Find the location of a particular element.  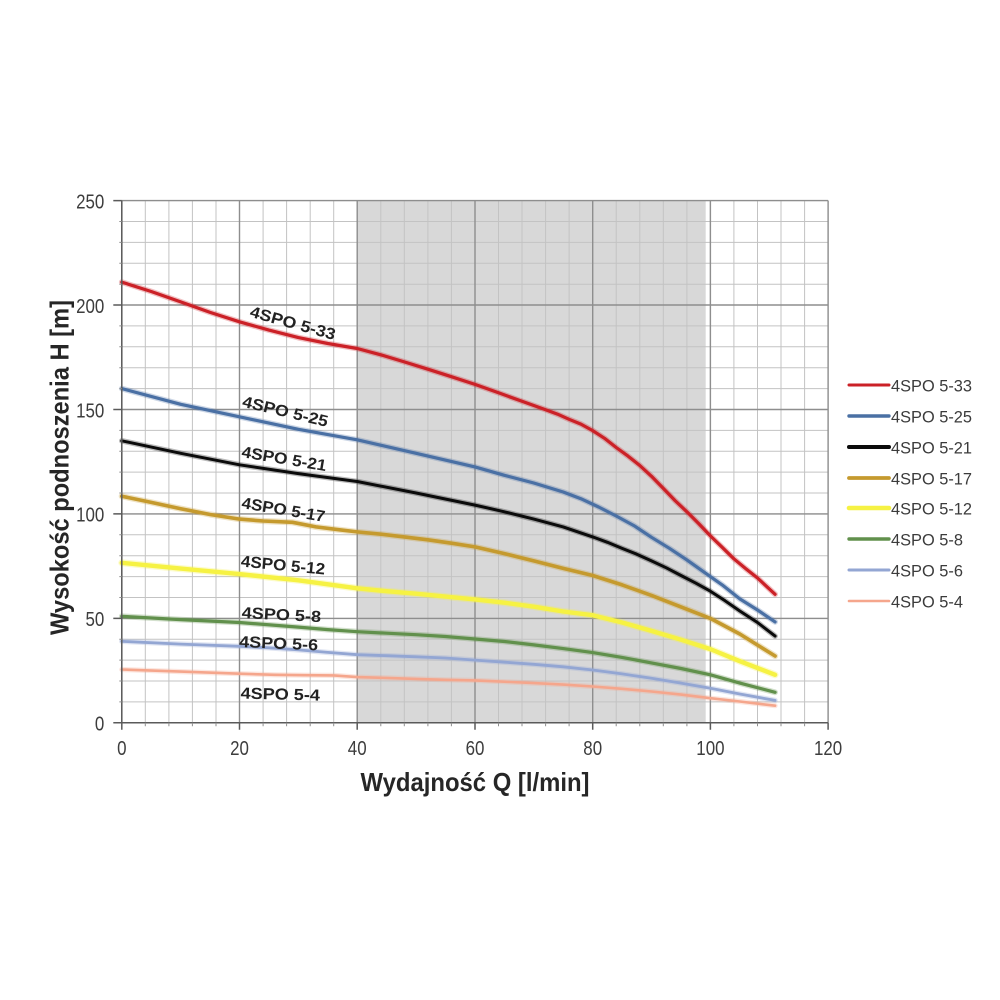

svg-text: 4SPO 5-33 is located at coordinates (931, 387).